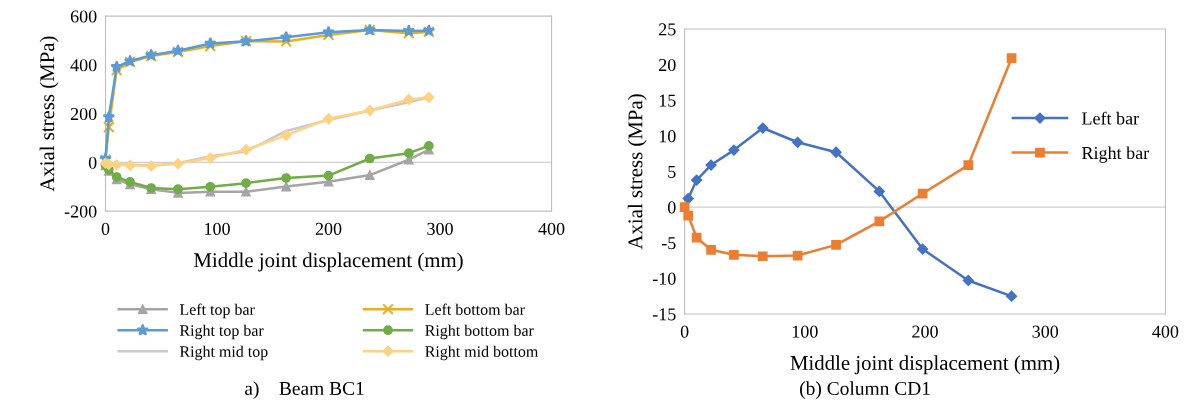  Describe the element at coordinates (221, 332) in the screenshot. I see `legend-label: Right top bar` at that location.